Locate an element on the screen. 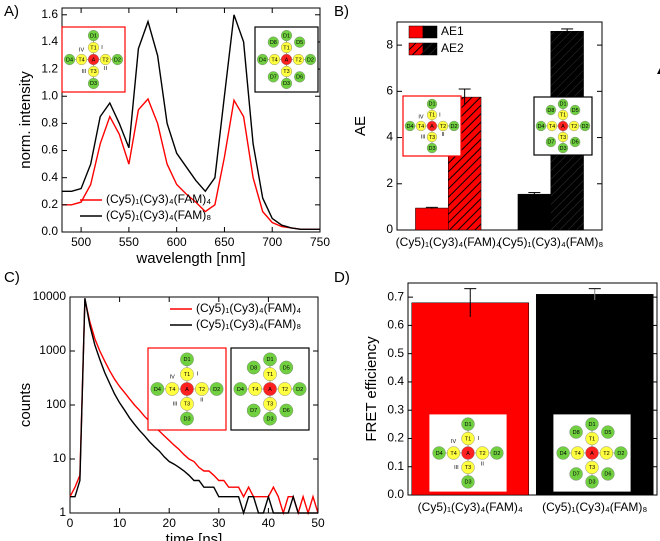 The height and width of the screenshot is (541, 660). y-tick-label: 10000 is located at coordinates (50, 296).